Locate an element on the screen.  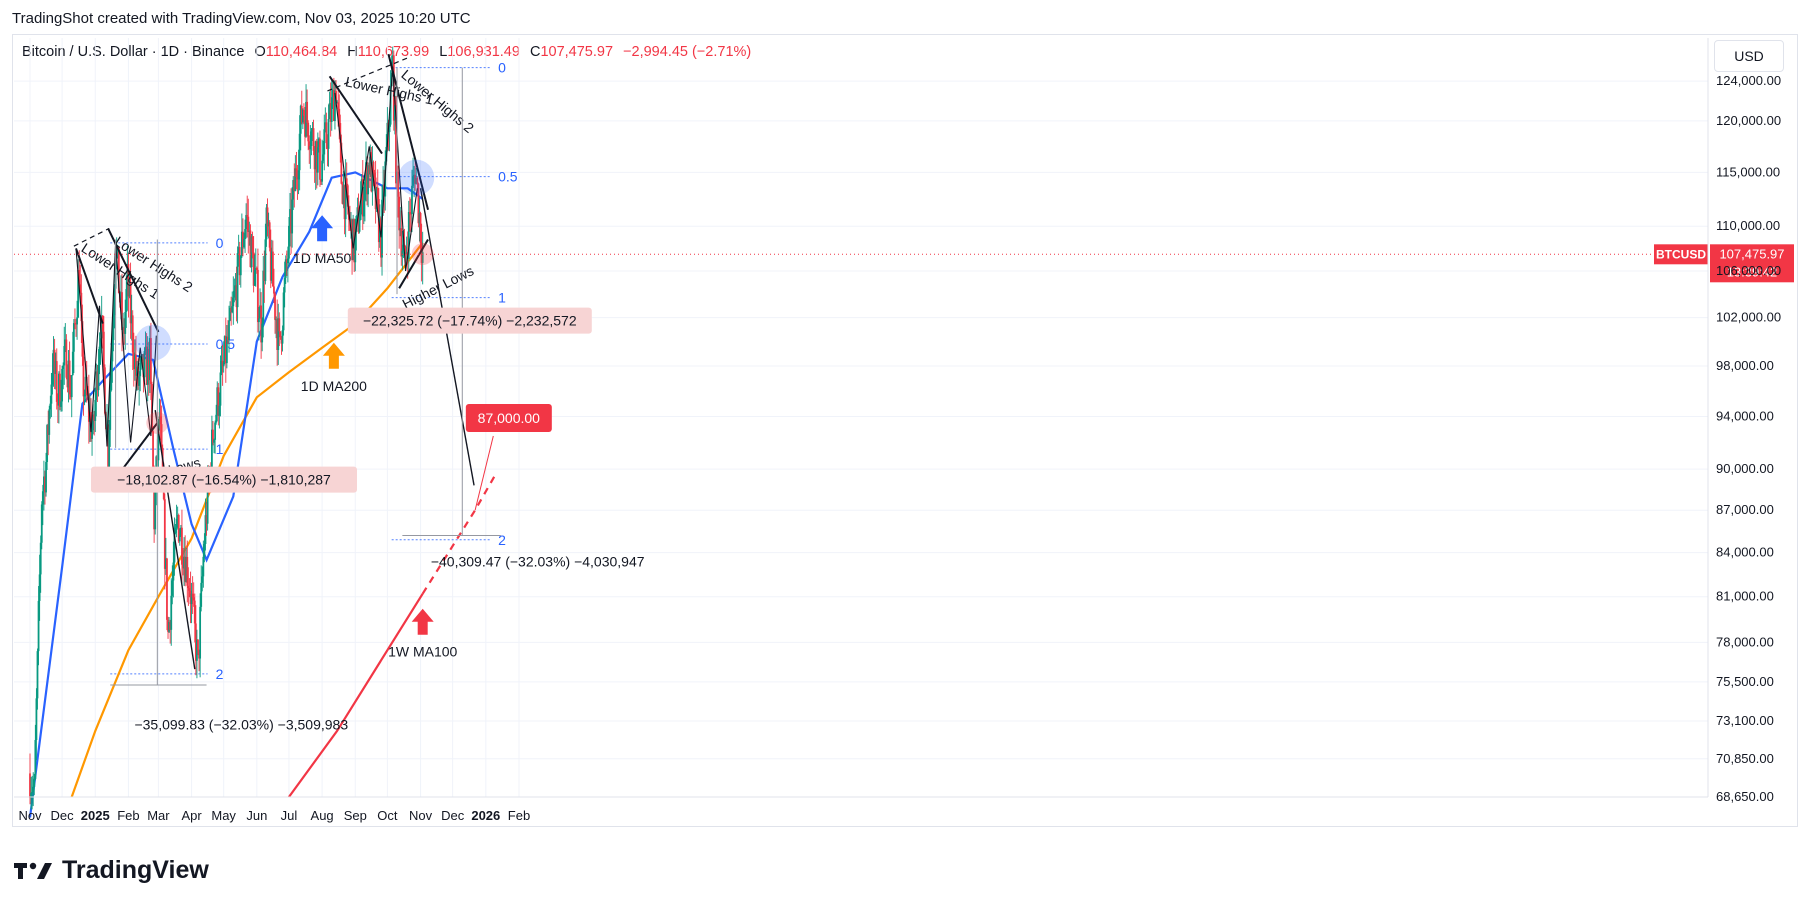
currency-button: USD is located at coordinates (1749, 56).